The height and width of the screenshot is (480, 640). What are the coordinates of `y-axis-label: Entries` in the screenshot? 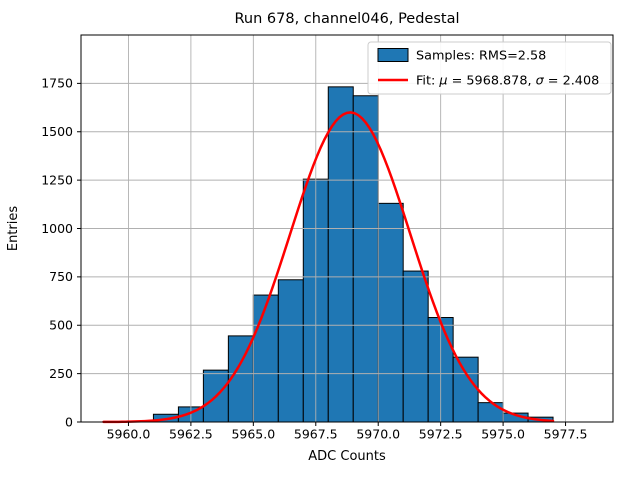 It's located at (13, 229).